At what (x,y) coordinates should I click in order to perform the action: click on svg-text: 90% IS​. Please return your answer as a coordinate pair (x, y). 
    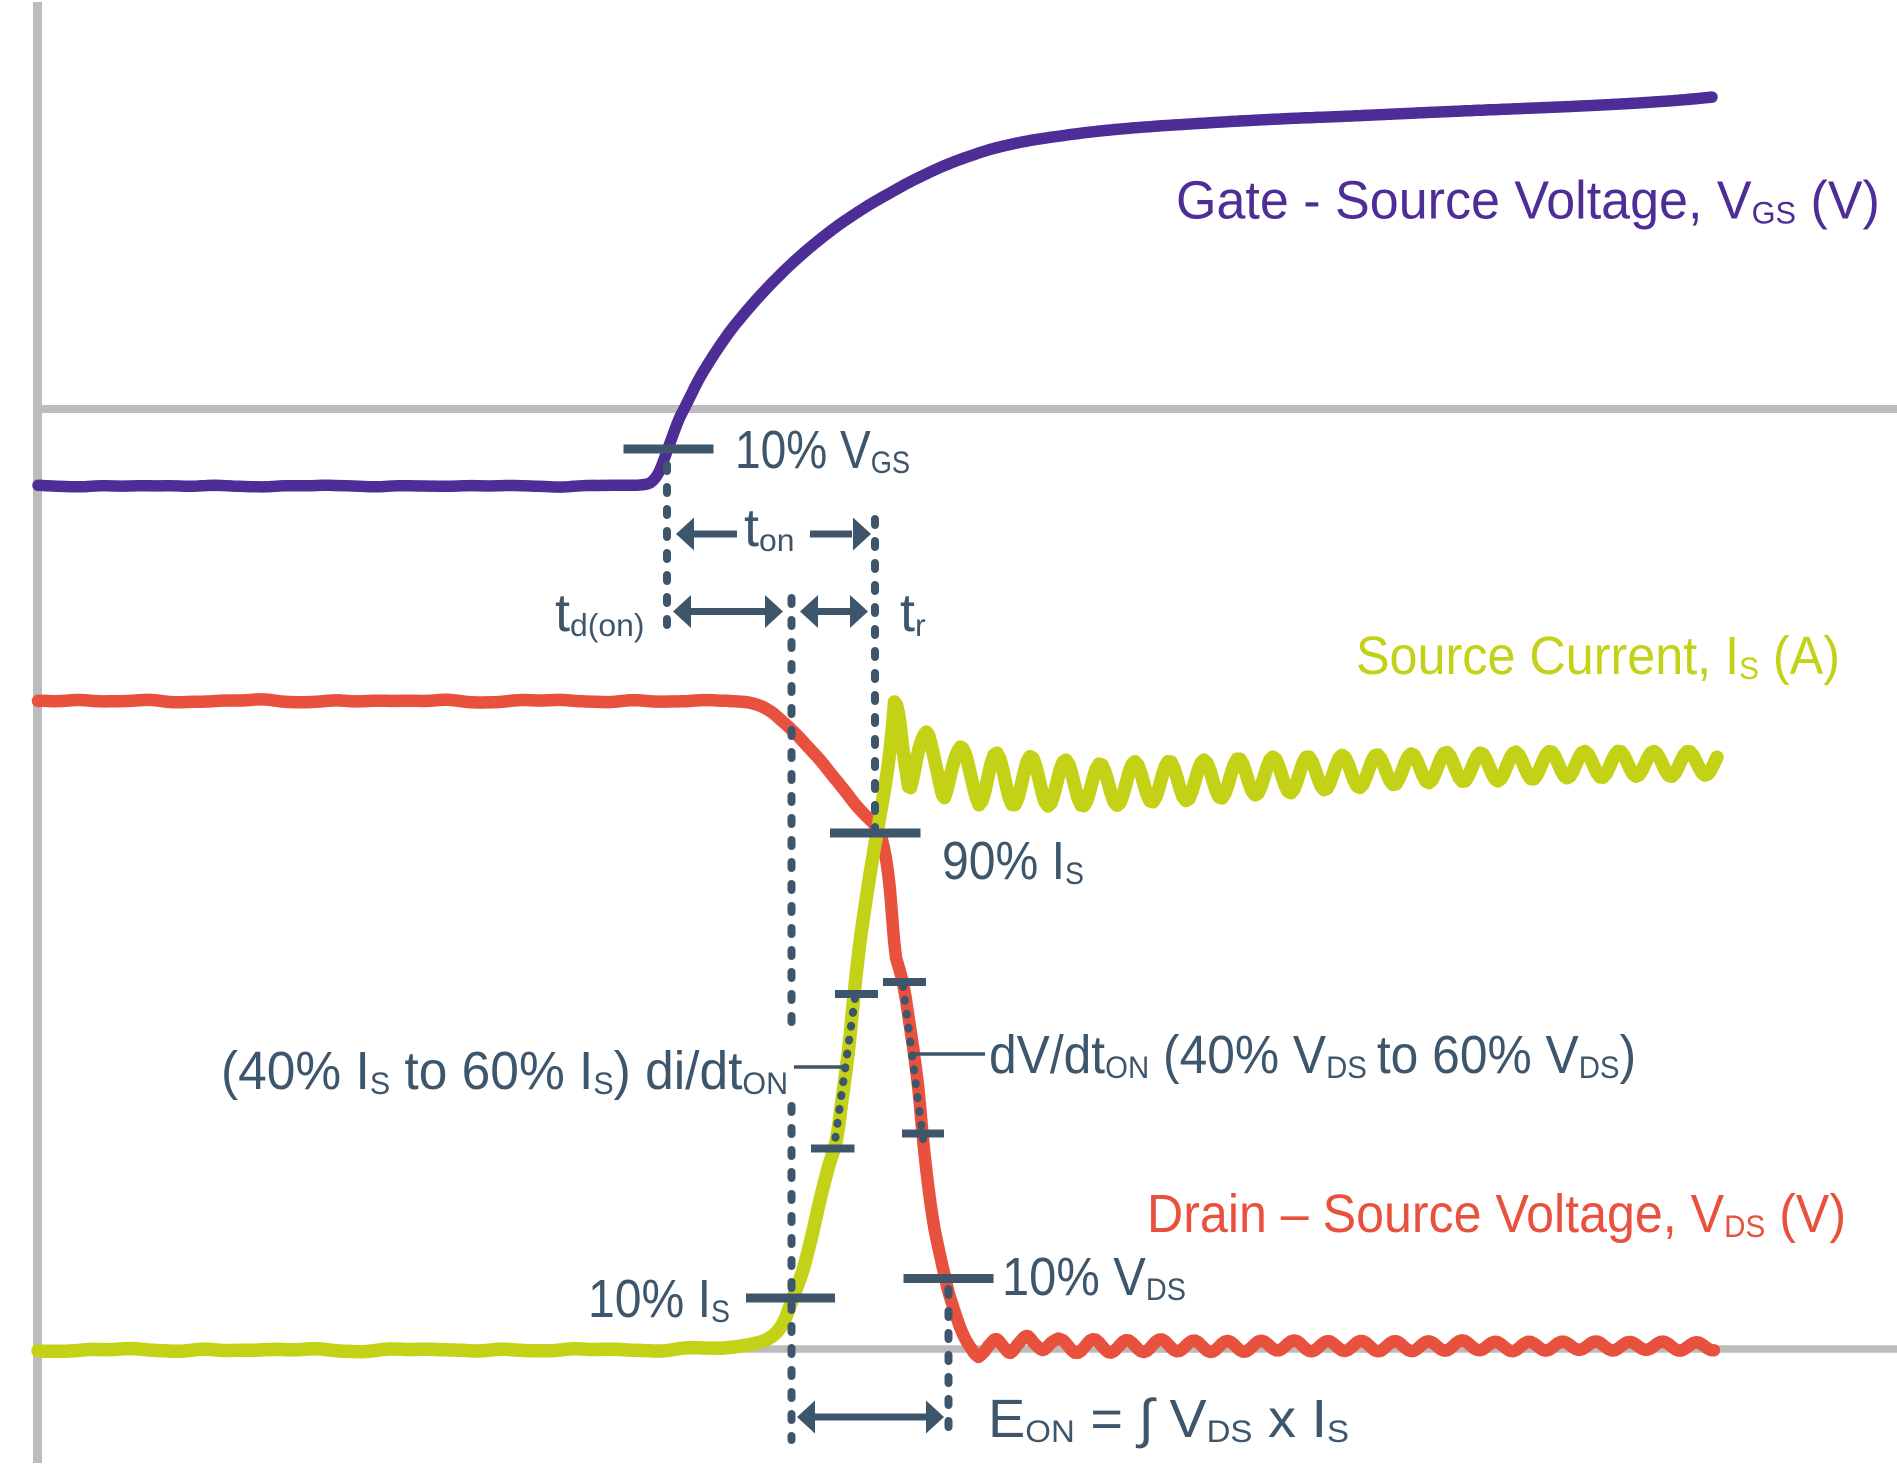
    Looking at the image, I should click on (1013, 860).